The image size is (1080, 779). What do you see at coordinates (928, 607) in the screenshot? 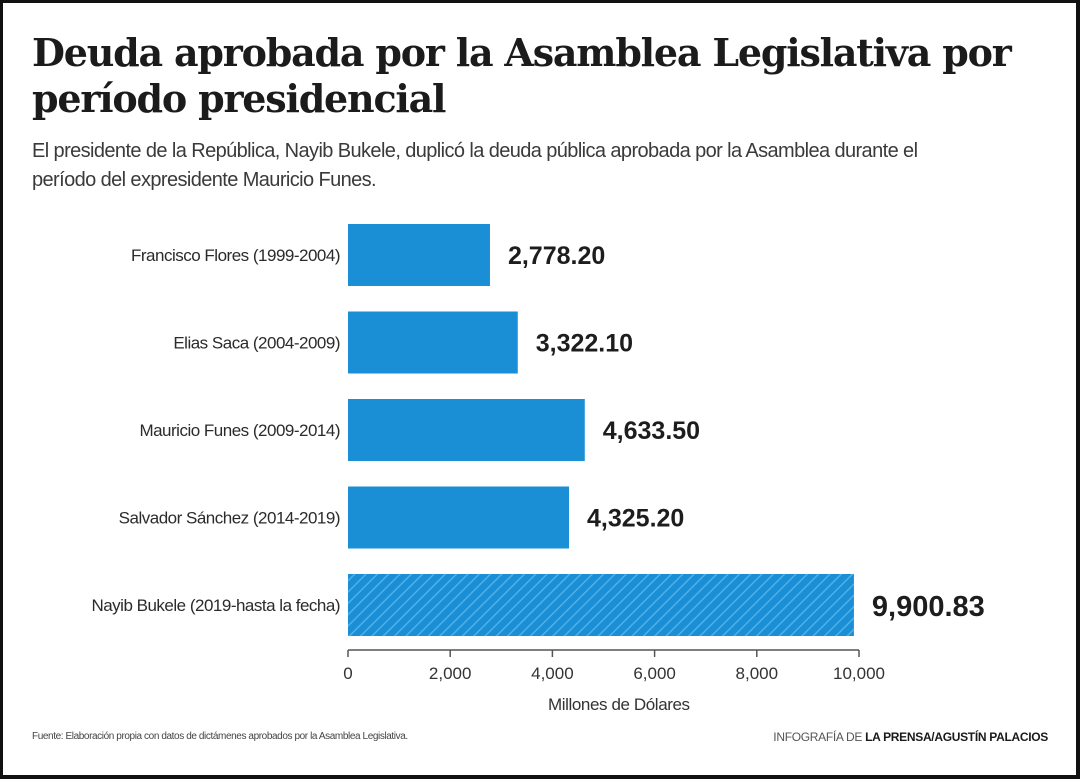
I see `value-label: 9,900.83` at bounding box center [928, 607].